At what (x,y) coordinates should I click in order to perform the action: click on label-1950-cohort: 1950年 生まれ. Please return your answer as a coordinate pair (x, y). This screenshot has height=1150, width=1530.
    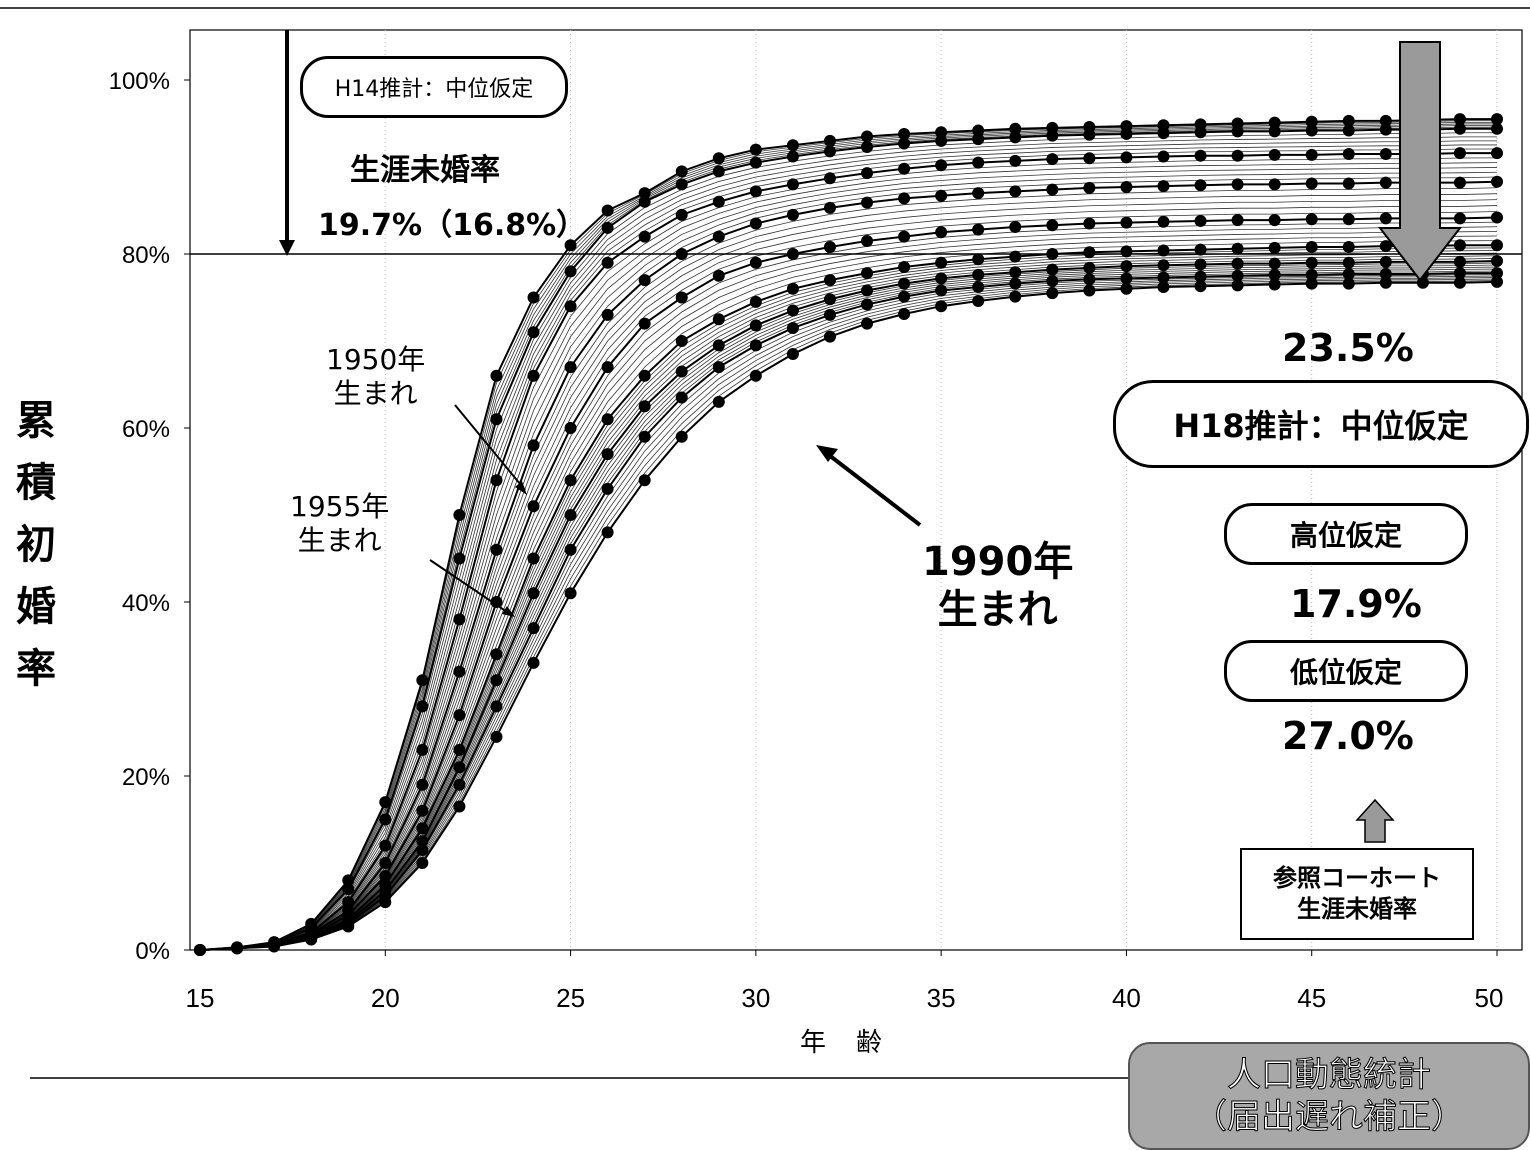
    Looking at the image, I should click on (376, 376).